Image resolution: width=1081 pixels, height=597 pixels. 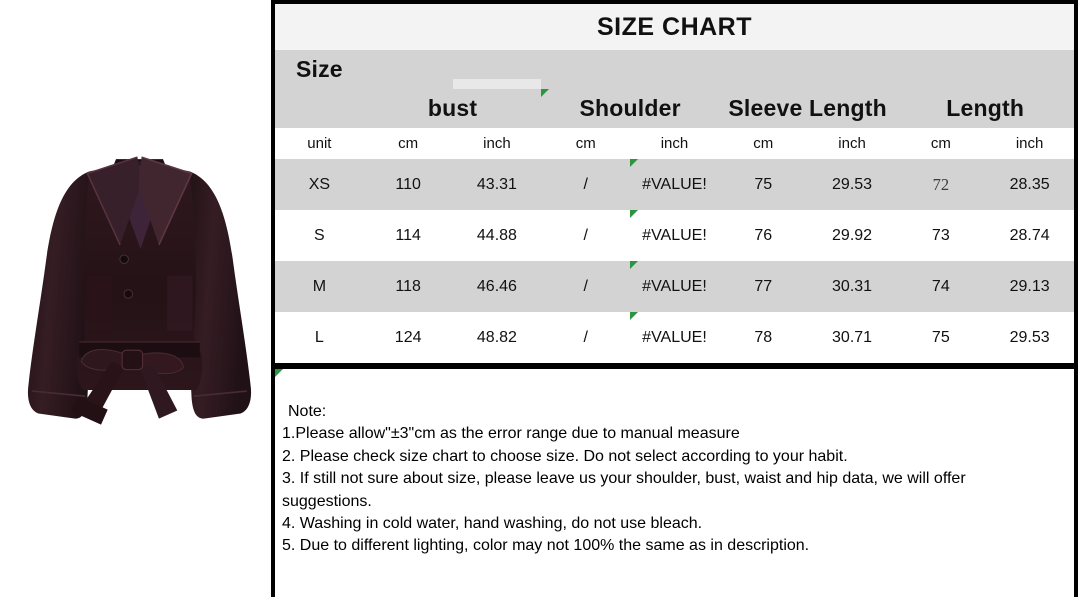 What do you see at coordinates (852, 235) in the screenshot?
I see `table-cell: 29.92` at bounding box center [852, 235].